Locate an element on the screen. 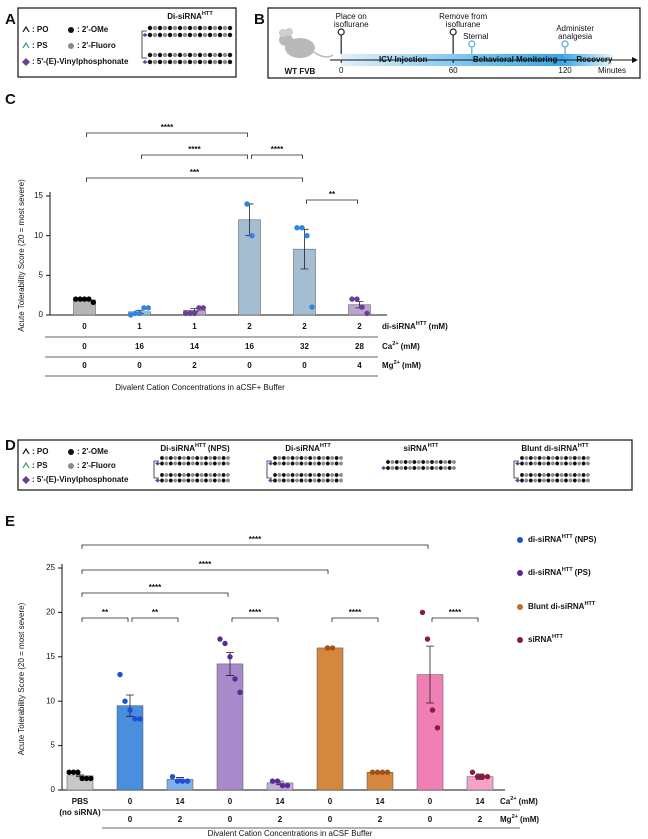 Image resolution: width=648 pixels, height=839 pixels. table-value: 1 is located at coordinates (139, 326).